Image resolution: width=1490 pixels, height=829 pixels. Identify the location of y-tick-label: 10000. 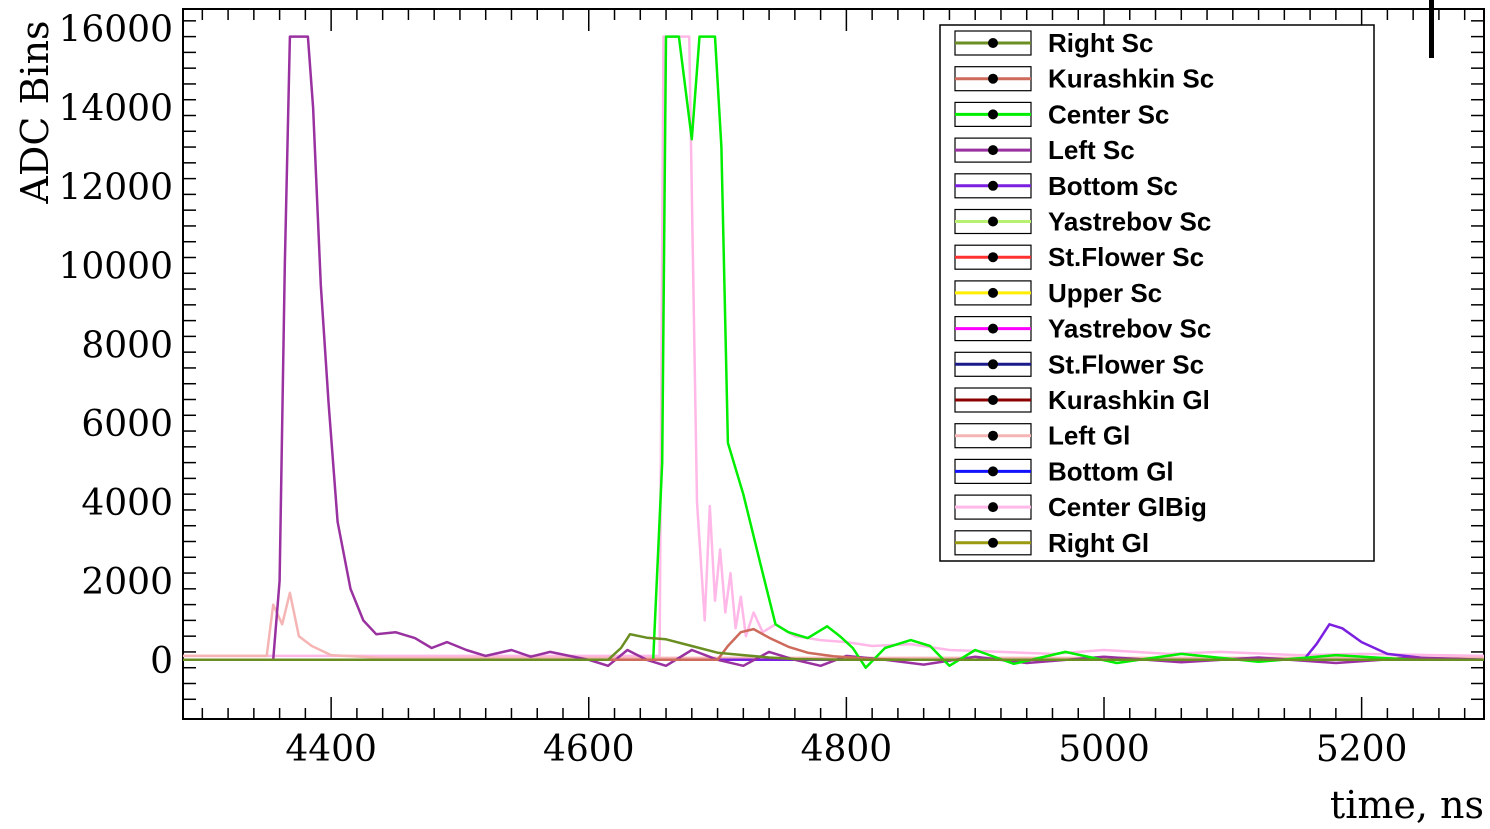
(115, 266).